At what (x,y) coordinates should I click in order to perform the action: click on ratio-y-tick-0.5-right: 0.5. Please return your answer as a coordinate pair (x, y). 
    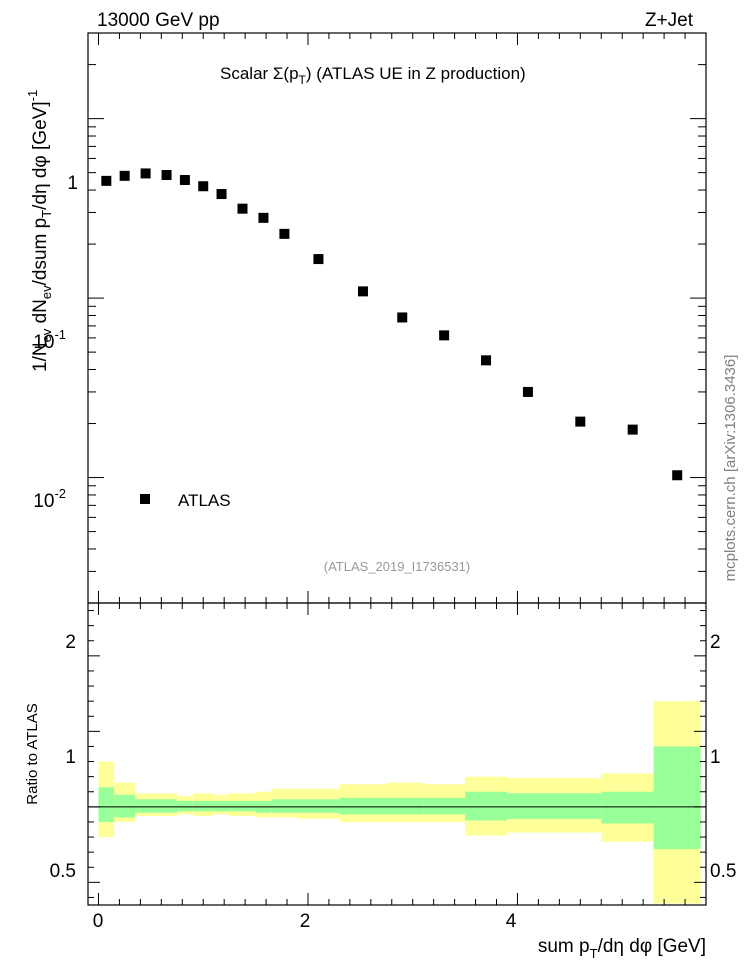
    Looking at the image, I should click on (723, 871).